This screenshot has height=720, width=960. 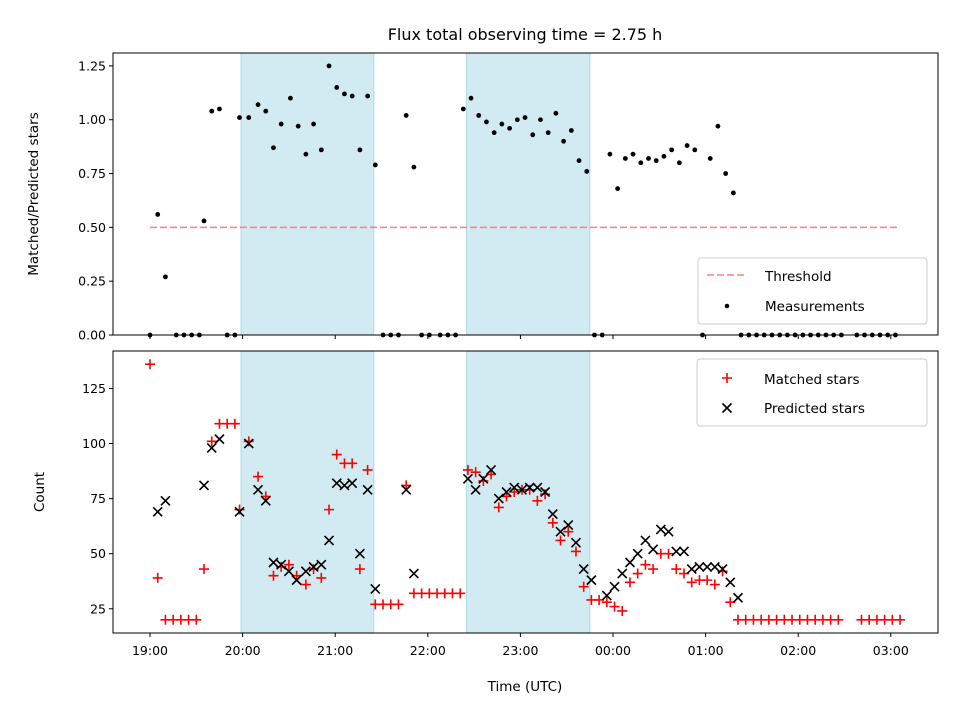 I want to click on x-tick-label: 03:00, so click(x=891, y=650).